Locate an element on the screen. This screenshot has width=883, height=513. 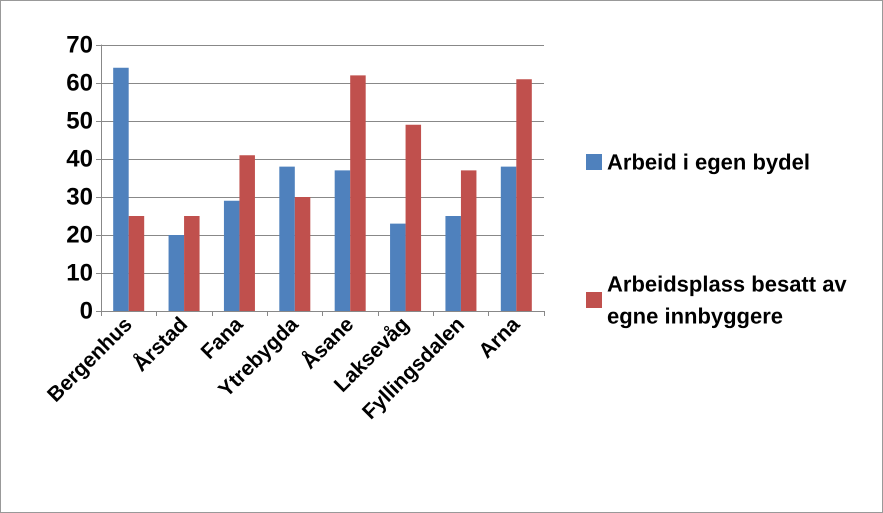
y-tick-label: 0 is located at coordinates (86, 311).